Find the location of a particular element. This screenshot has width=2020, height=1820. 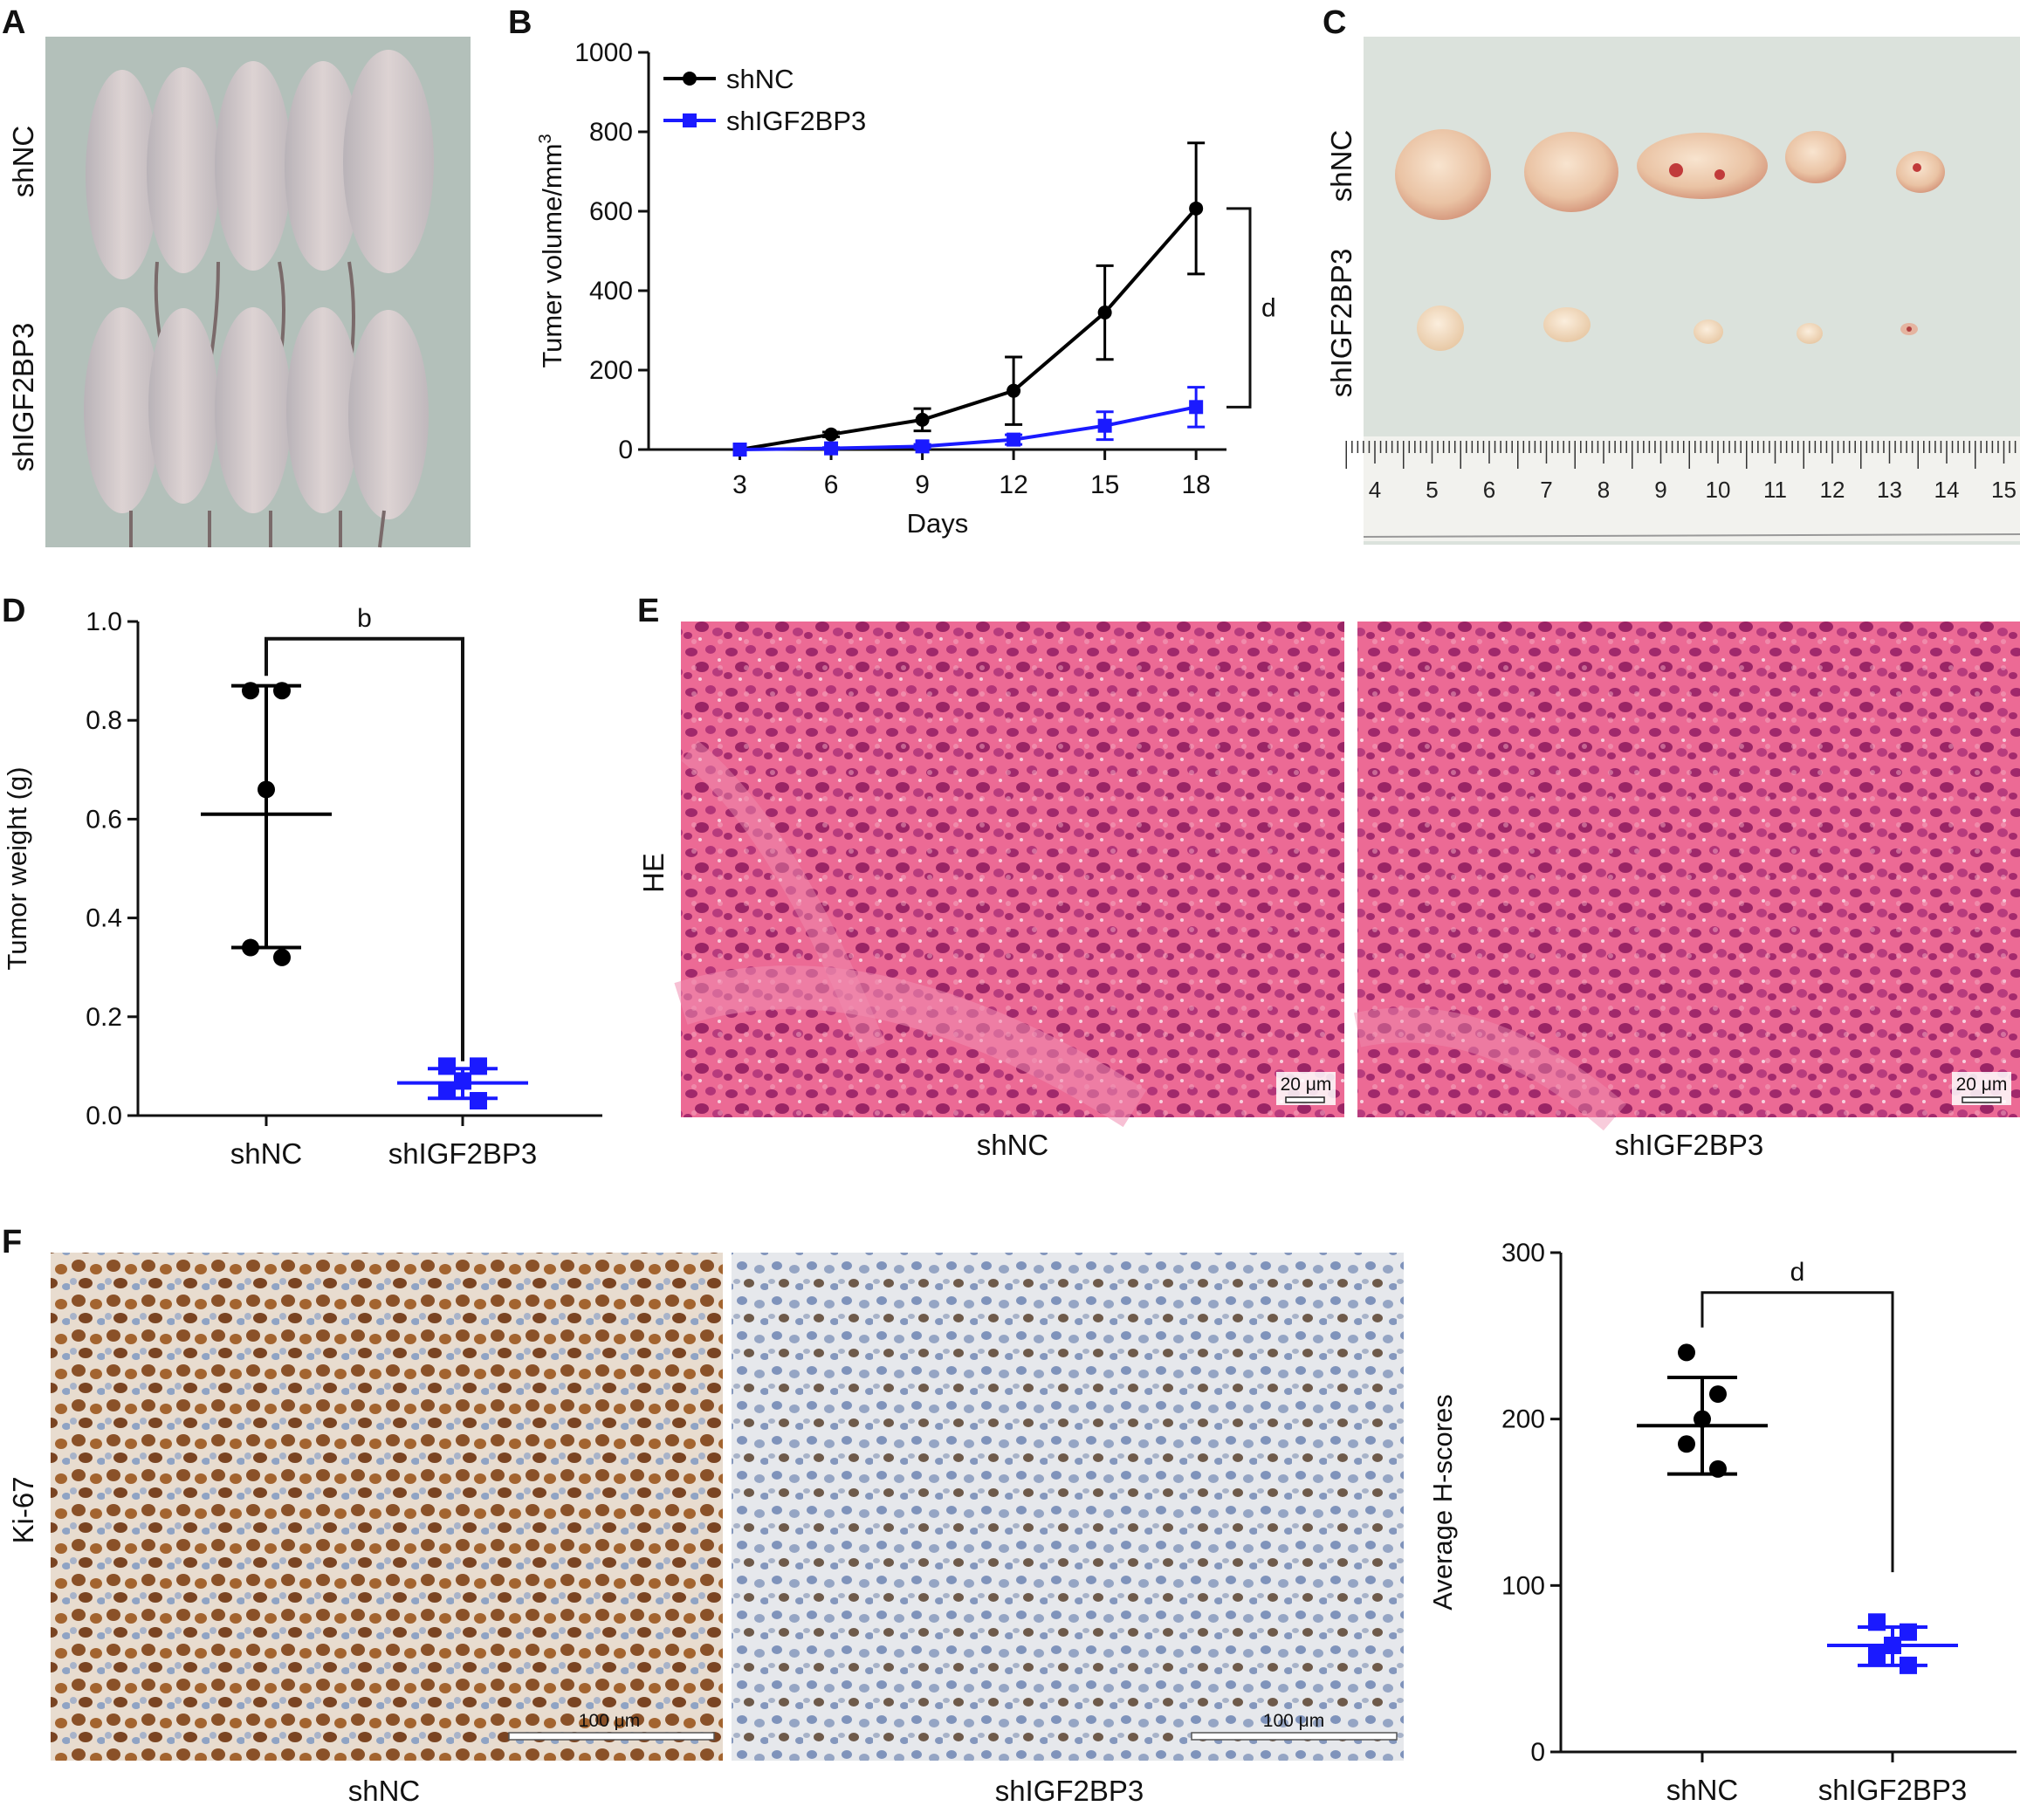

x-tick-label: 18 is located at coordinates (1195, 484).